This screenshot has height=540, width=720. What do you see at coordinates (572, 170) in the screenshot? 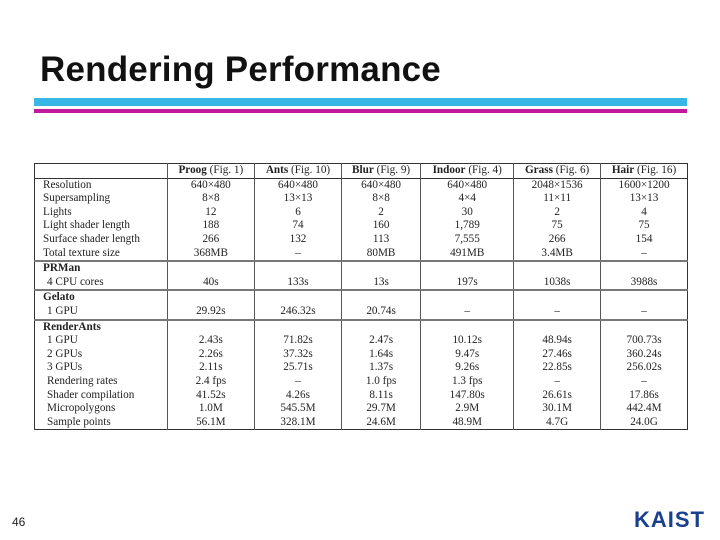
I see `column-header-ref: (Fig. 6)` at bounding box center [572, 170].